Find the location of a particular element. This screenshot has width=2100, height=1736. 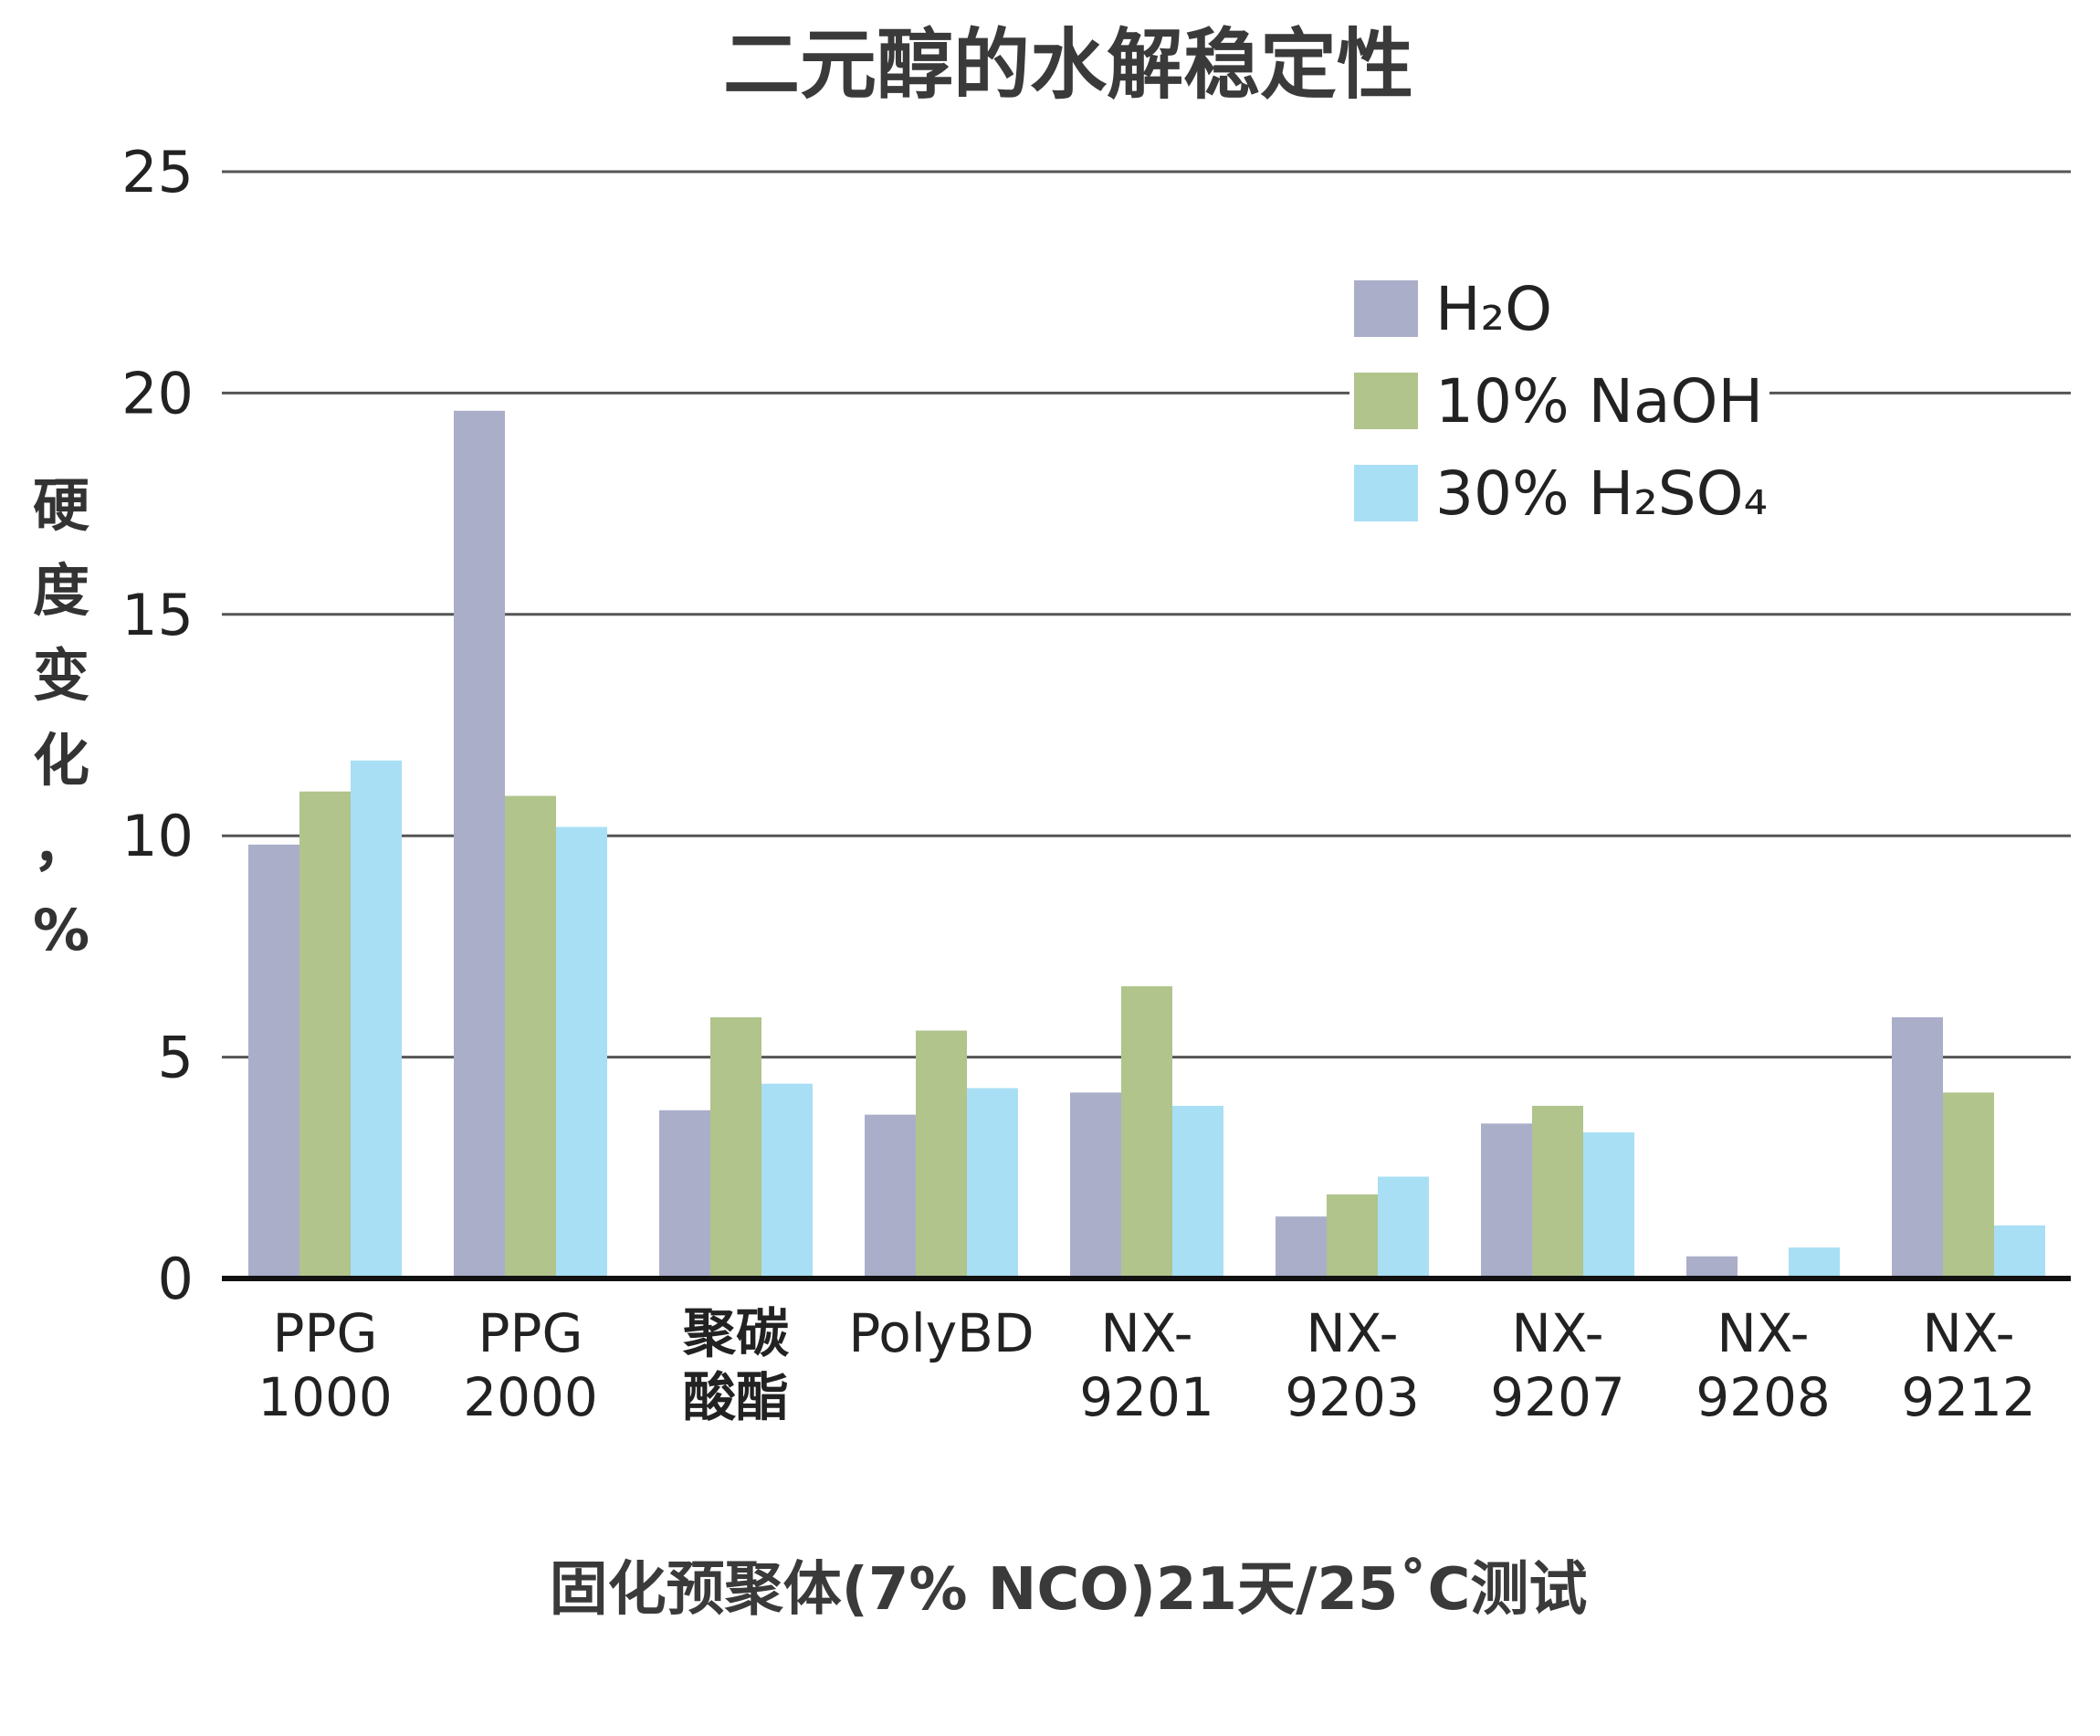

category-label: 9207 is located at coordinates (1557, 1397).